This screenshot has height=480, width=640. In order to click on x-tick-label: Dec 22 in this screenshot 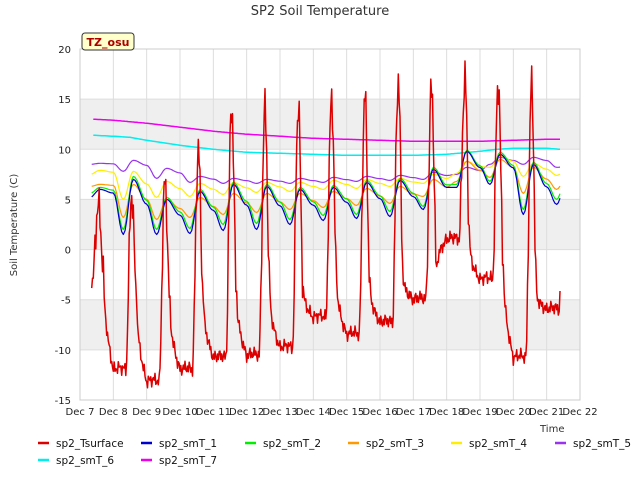, I will do `click(579, 412)`.